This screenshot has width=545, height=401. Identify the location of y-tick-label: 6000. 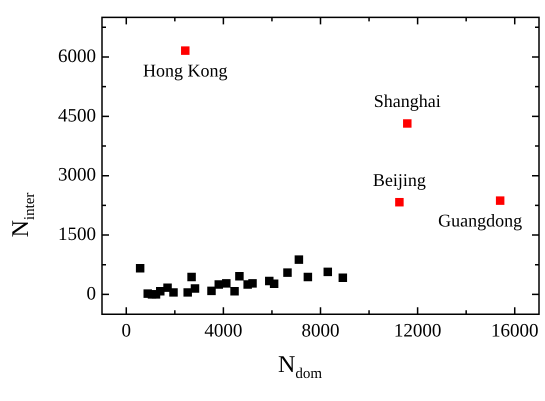
(77, 56).